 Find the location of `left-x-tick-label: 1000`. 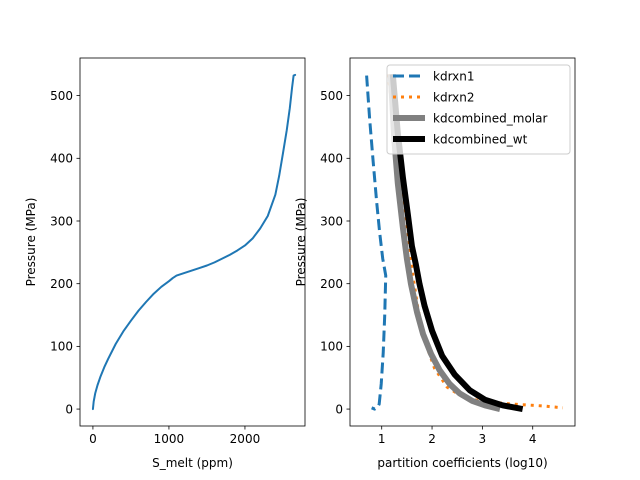

left-x-tick-label: 1000 is located at coordinates (169, 439).